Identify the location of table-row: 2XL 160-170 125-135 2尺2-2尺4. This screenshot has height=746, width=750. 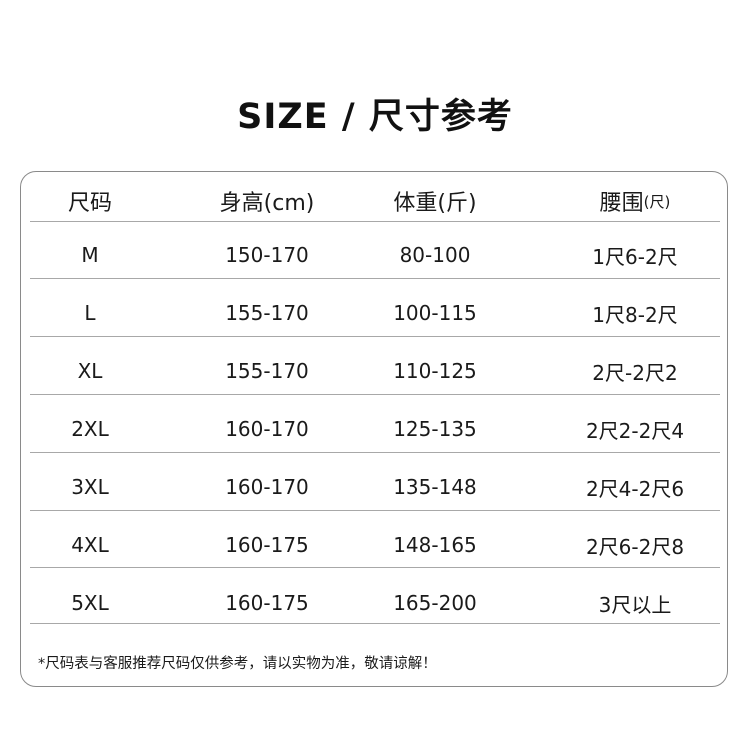
(375, 429).